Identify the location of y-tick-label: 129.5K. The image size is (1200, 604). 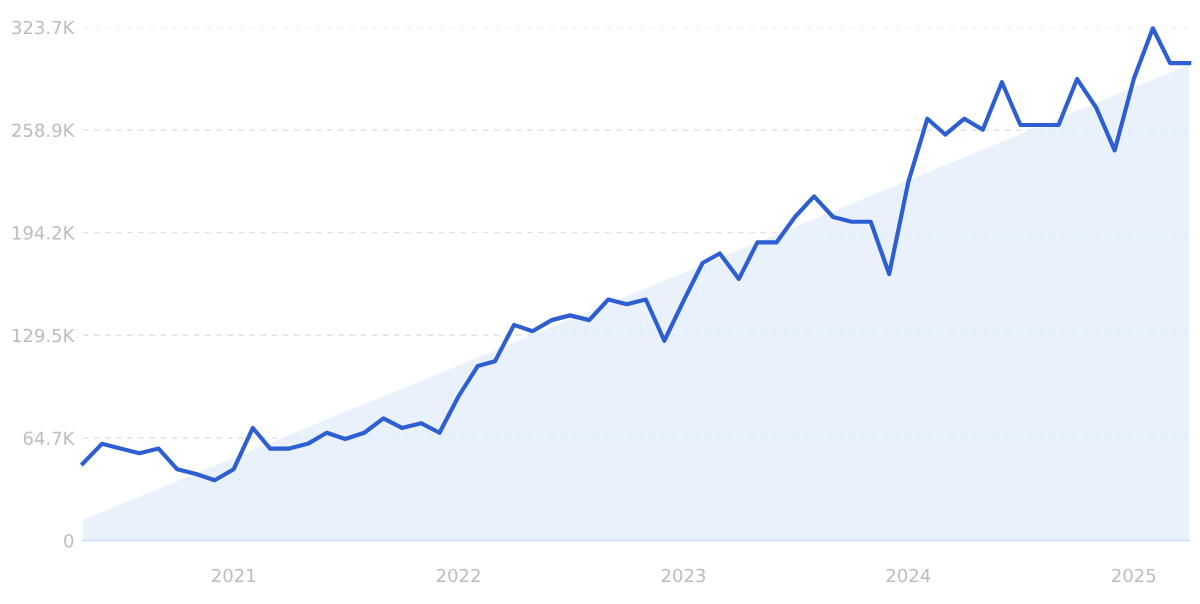
(43, 335).